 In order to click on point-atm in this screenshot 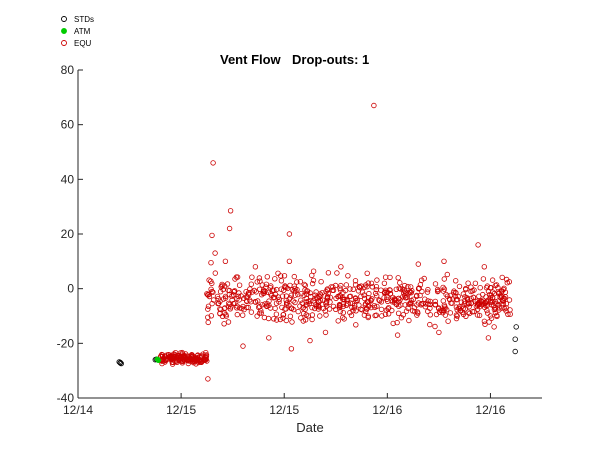, I will do `click(158, 360)`.